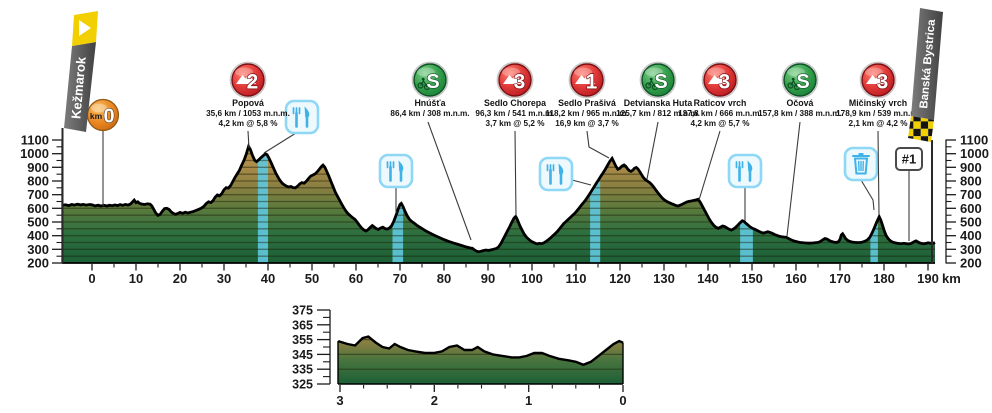  Describe the element at coordinates (249, 123) in the screenshot. I see `marker-detail-gradient: 4,2 km @ 5,8 %` at that location.